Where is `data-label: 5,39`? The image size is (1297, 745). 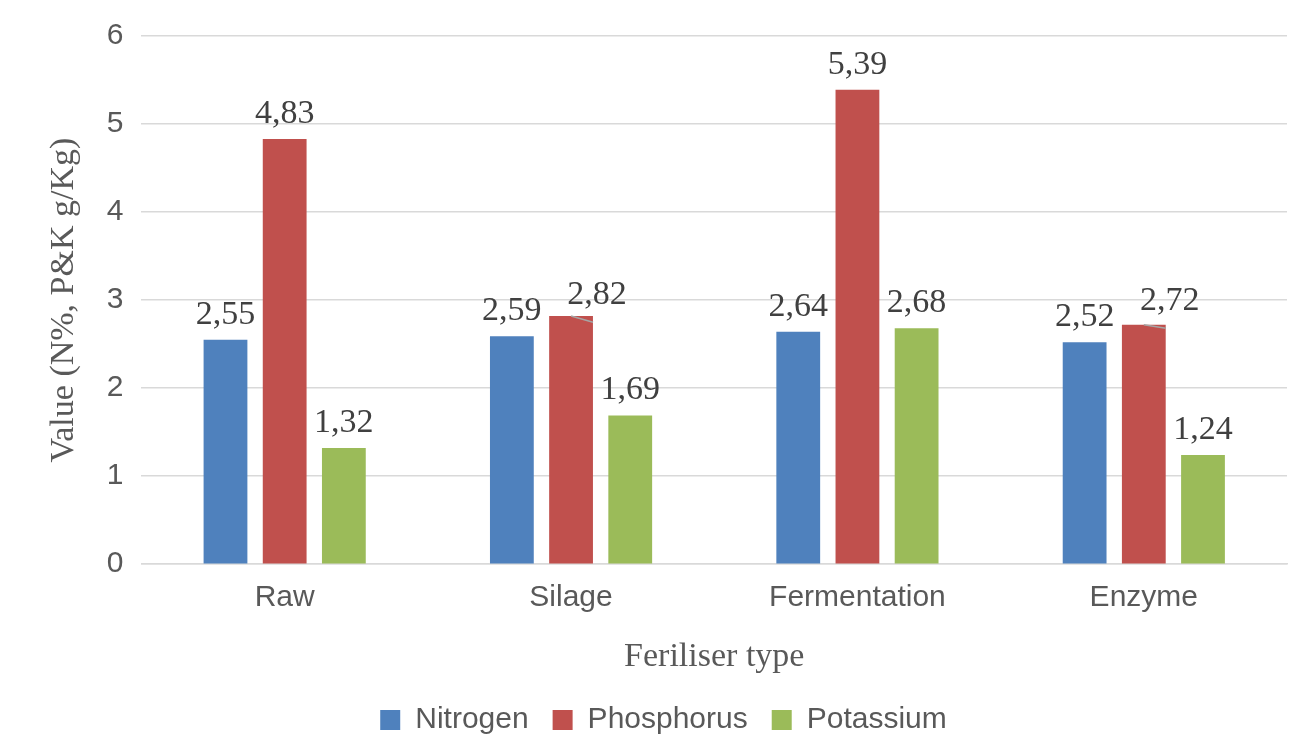 data-label: 5,39 is located at coordinates (857, 62).